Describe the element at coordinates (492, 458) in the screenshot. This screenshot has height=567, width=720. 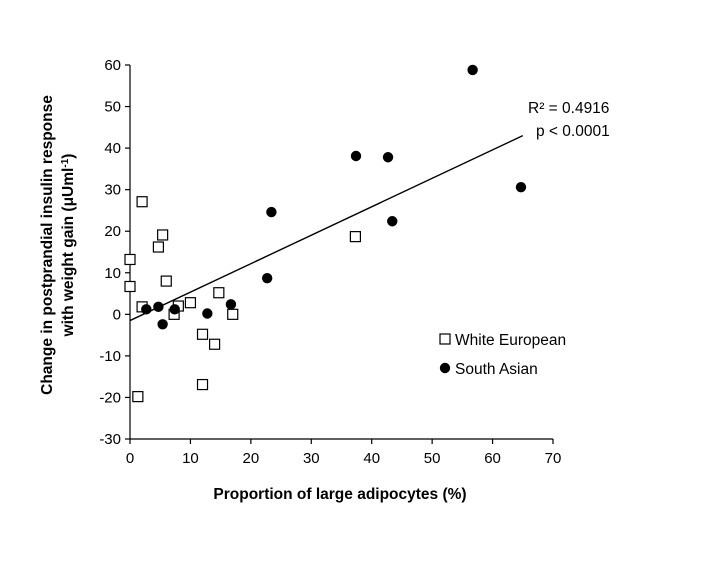
I see `x-tick-label: 60` at that location.